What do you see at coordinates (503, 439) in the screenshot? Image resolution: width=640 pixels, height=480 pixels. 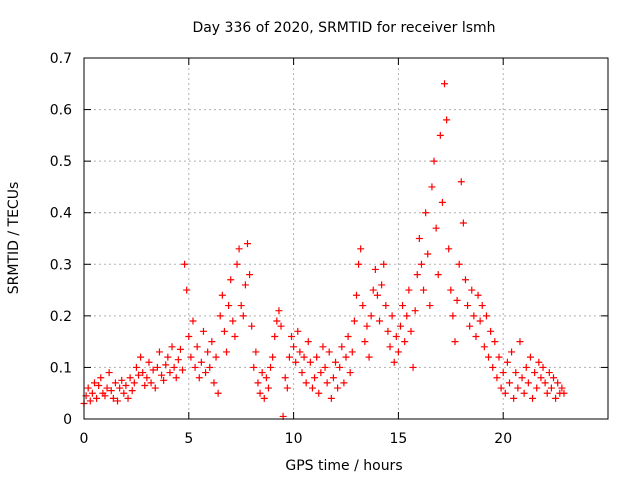 I see `x-tick-label: 20` at bounding box center [503, 439].